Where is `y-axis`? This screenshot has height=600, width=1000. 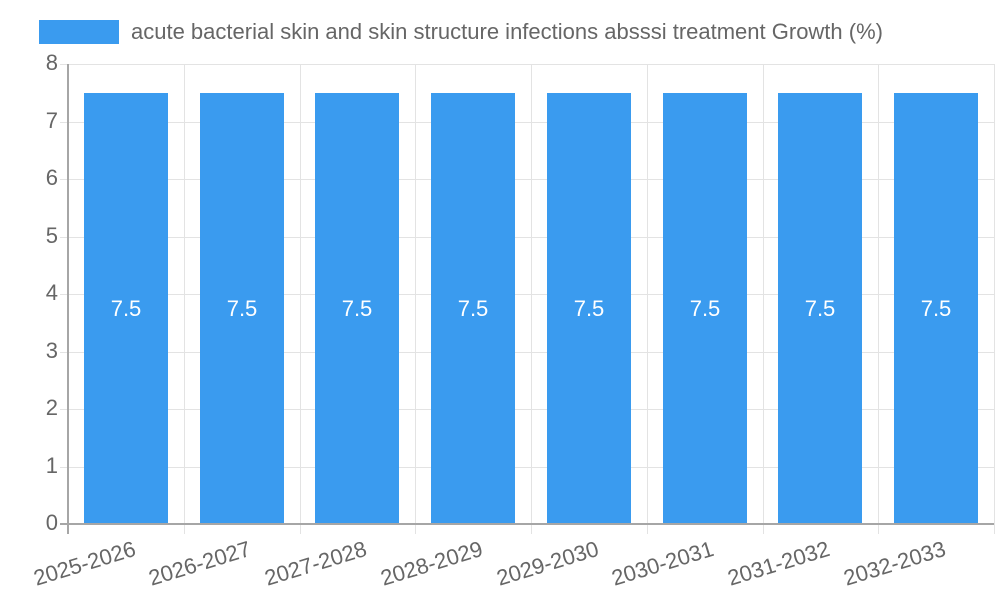 y-axis is located at coordinates (68, 299).